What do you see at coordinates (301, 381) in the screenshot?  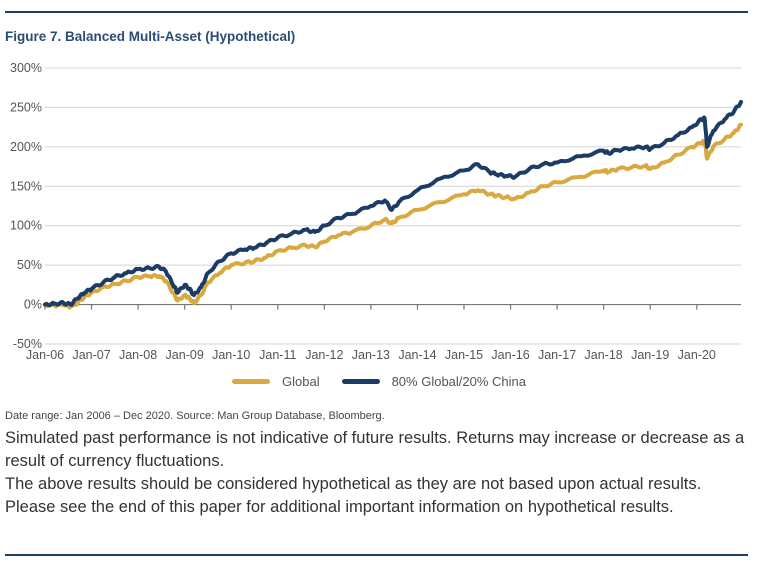 I see `legend-label-global: Global` at bounding box center [301, 381].